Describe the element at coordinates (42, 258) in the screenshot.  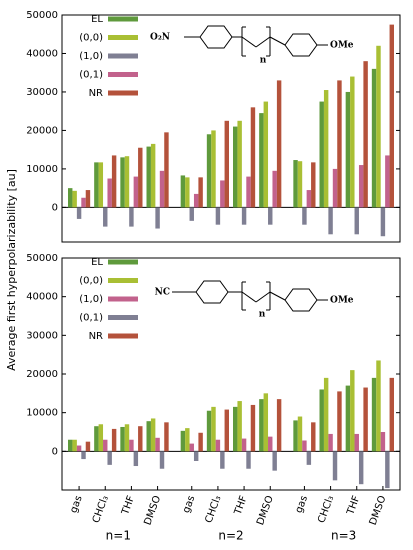
I see `y-tick-label: 50000` at that location.